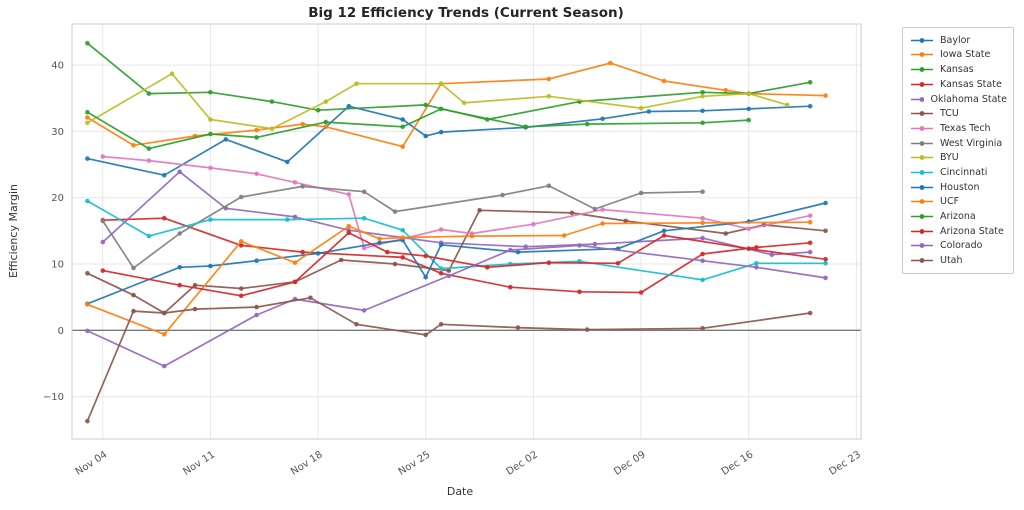 The height and width of the screenshot is (510, 1024). Describe the element at coordinates (958, 246) in the screenshot. I see `legend-entry-colorado: Colorado` at that location.